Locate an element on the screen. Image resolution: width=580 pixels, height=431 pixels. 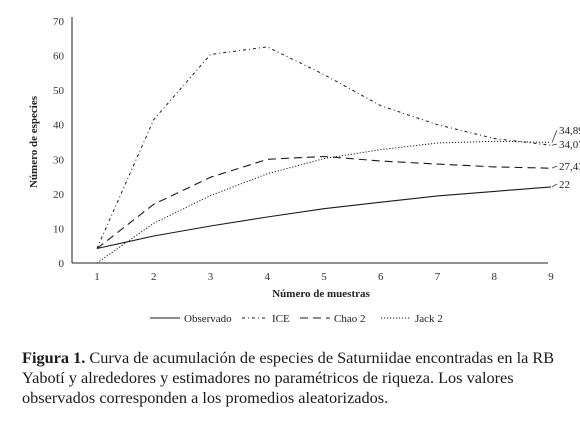
y-tick-label: 70 is located at coordinates (59, 22).